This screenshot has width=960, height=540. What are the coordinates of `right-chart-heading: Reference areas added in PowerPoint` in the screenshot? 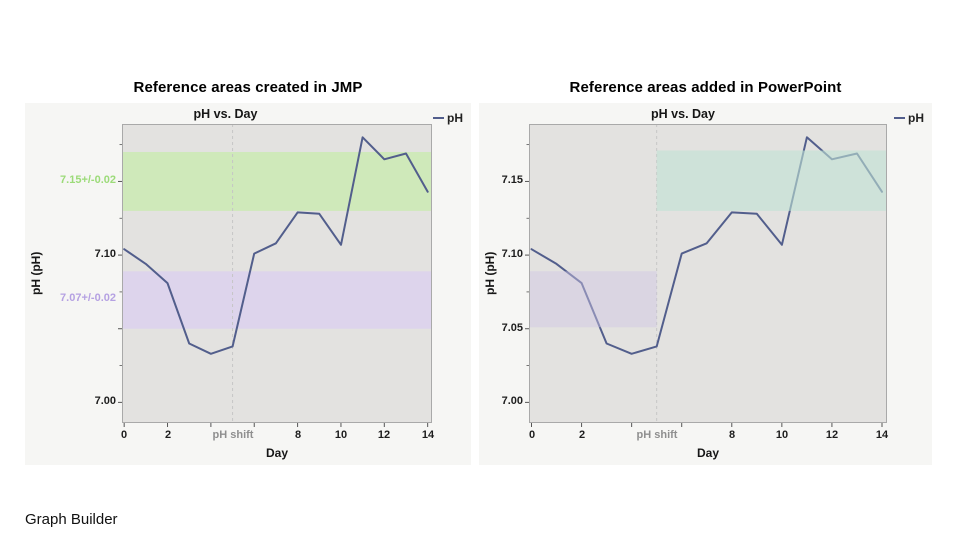 It's located at (705, 87).